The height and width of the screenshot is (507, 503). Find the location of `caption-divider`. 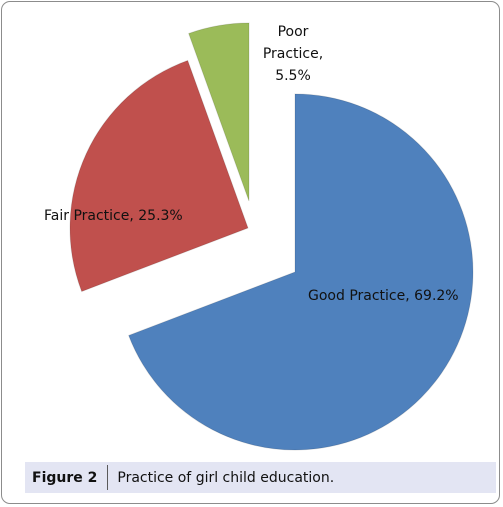

caption-divider is located at coordinates (108, 477).